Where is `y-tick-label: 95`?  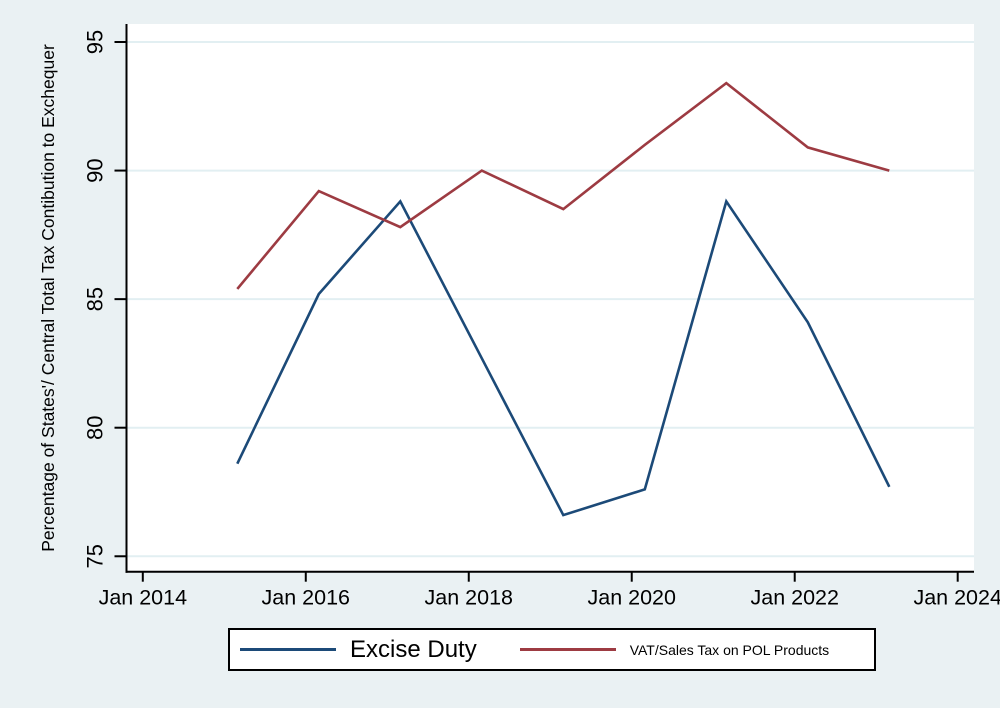
y-tick-label: 95 is located at coordinates (95, 42).